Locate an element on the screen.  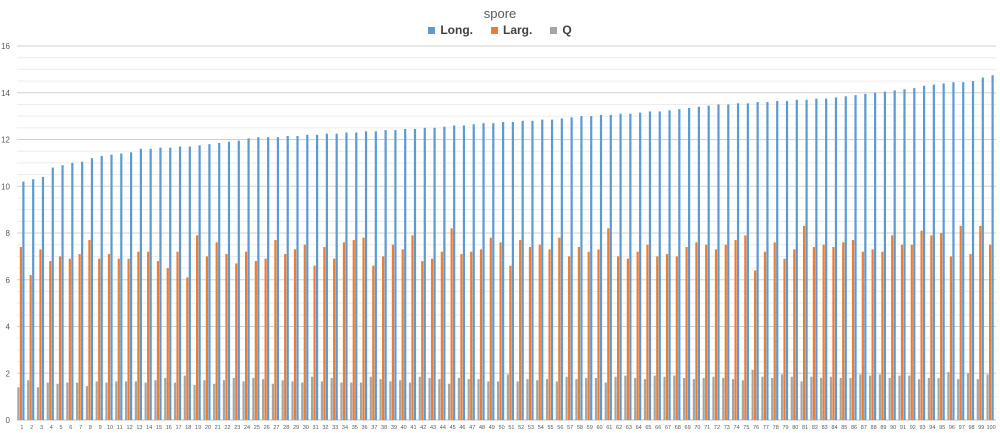
legend-swatch-larg is located at coordinates (494, 30).